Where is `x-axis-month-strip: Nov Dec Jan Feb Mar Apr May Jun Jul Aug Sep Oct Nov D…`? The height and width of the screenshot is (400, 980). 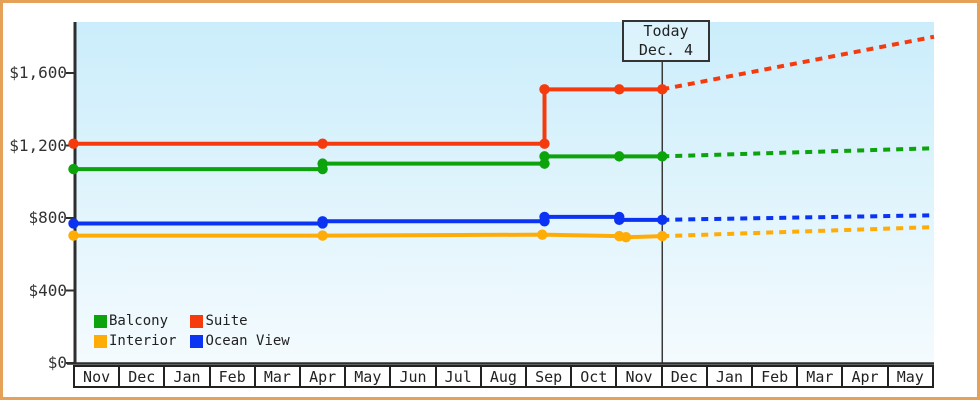
x-axis-month-strip: Nov Dec Jan Feb Mar Apr May Jun Jul Aug Sep Oct Nov D… is located at coordinates (503, 376).